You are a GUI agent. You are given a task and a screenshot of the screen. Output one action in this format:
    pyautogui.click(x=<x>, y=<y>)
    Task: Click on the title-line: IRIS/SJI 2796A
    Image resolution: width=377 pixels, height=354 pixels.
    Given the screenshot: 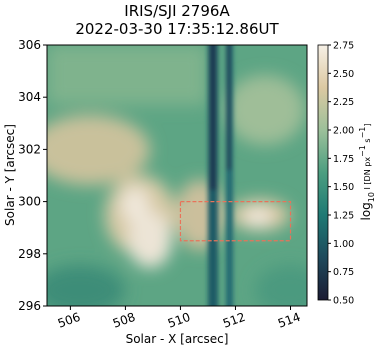 What is the action you would take?
    pyautogui.click(x=177, y=11)
    